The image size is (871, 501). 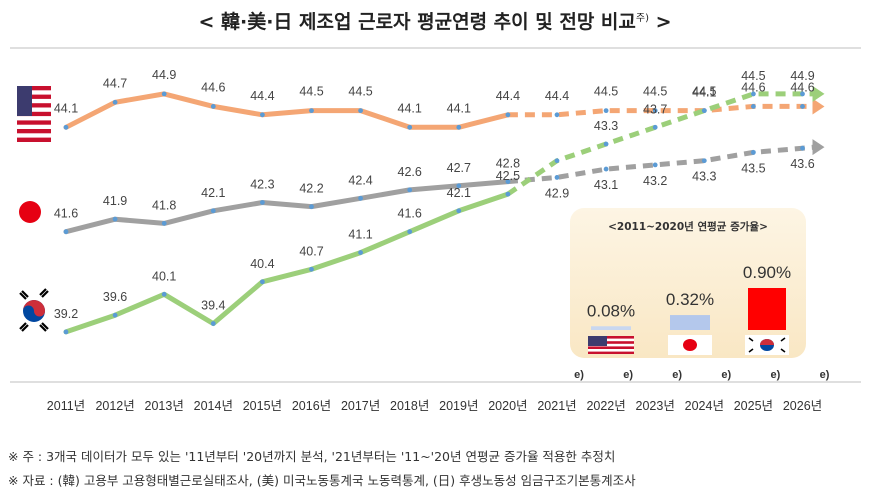 What do you see at coordinates (213, 193) in the screenshot?
I see `japan-data-label: 42.1` at bounding box center [213, 193].